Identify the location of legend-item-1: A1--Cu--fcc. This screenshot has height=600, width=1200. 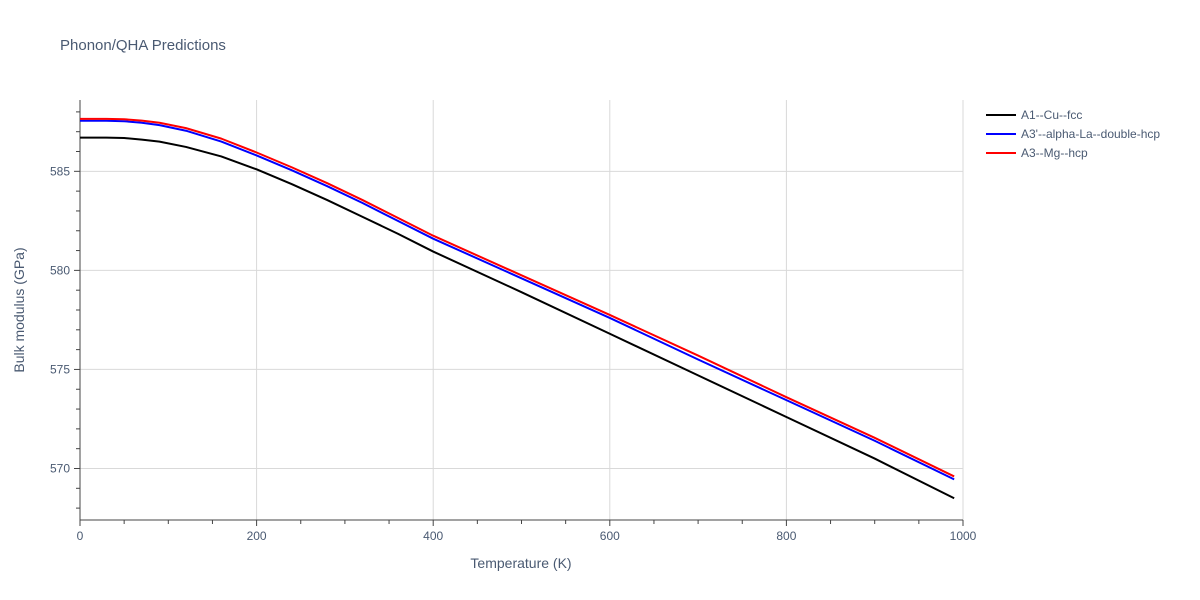
(1034, 115).